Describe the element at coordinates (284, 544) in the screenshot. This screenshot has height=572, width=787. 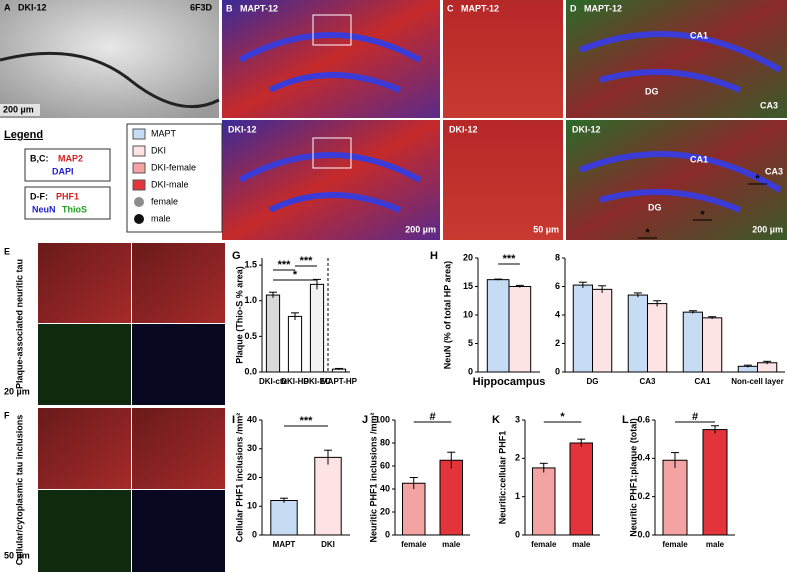
I see `x-tick-label: MAPT` at that location.